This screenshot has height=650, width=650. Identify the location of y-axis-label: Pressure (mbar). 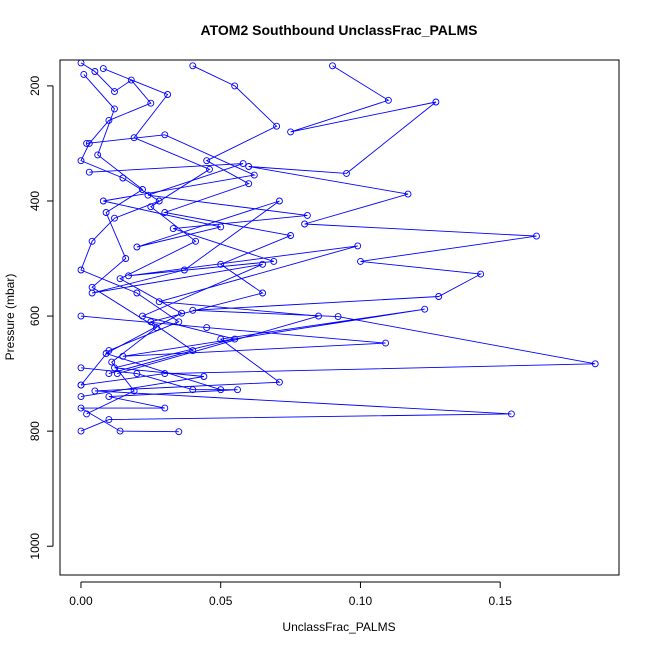
(10, 317).